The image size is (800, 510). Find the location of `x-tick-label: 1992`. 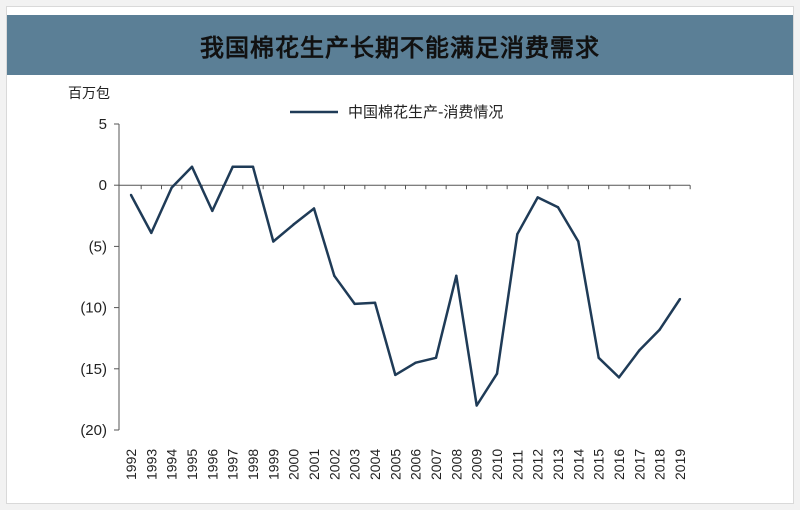

x-tick-label: 1992 is located at coordinates (131, 464).